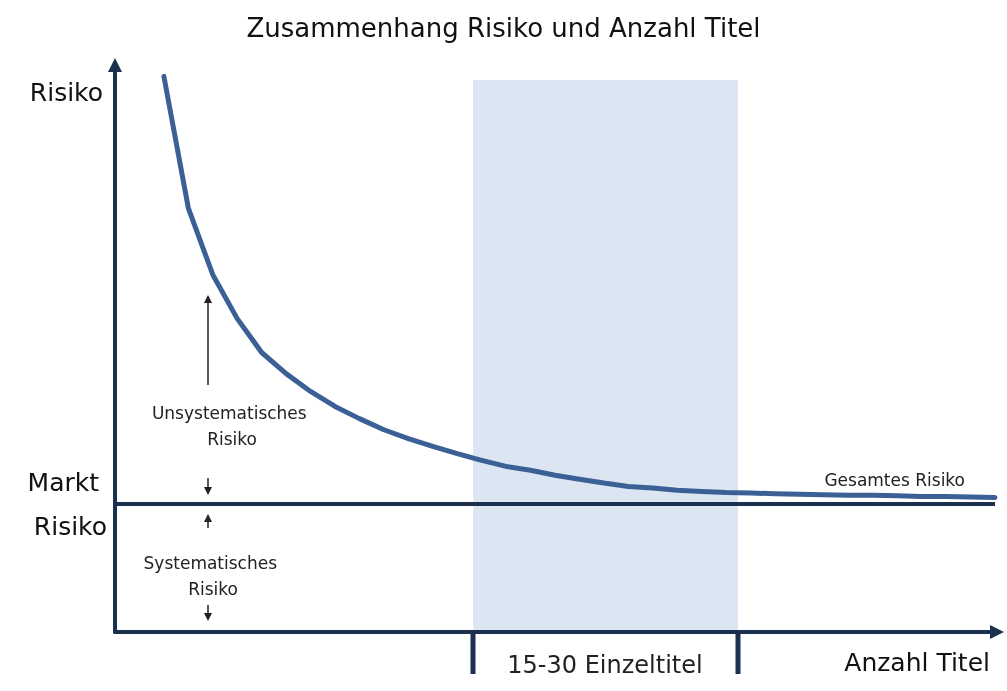 The height and width of the screenshot is (691, 1007). Describe the element at coordinates (503, 28) in the screenshot. I see `chart-title: Zusammenhang Risiko und Anzahl Titel` at that location.